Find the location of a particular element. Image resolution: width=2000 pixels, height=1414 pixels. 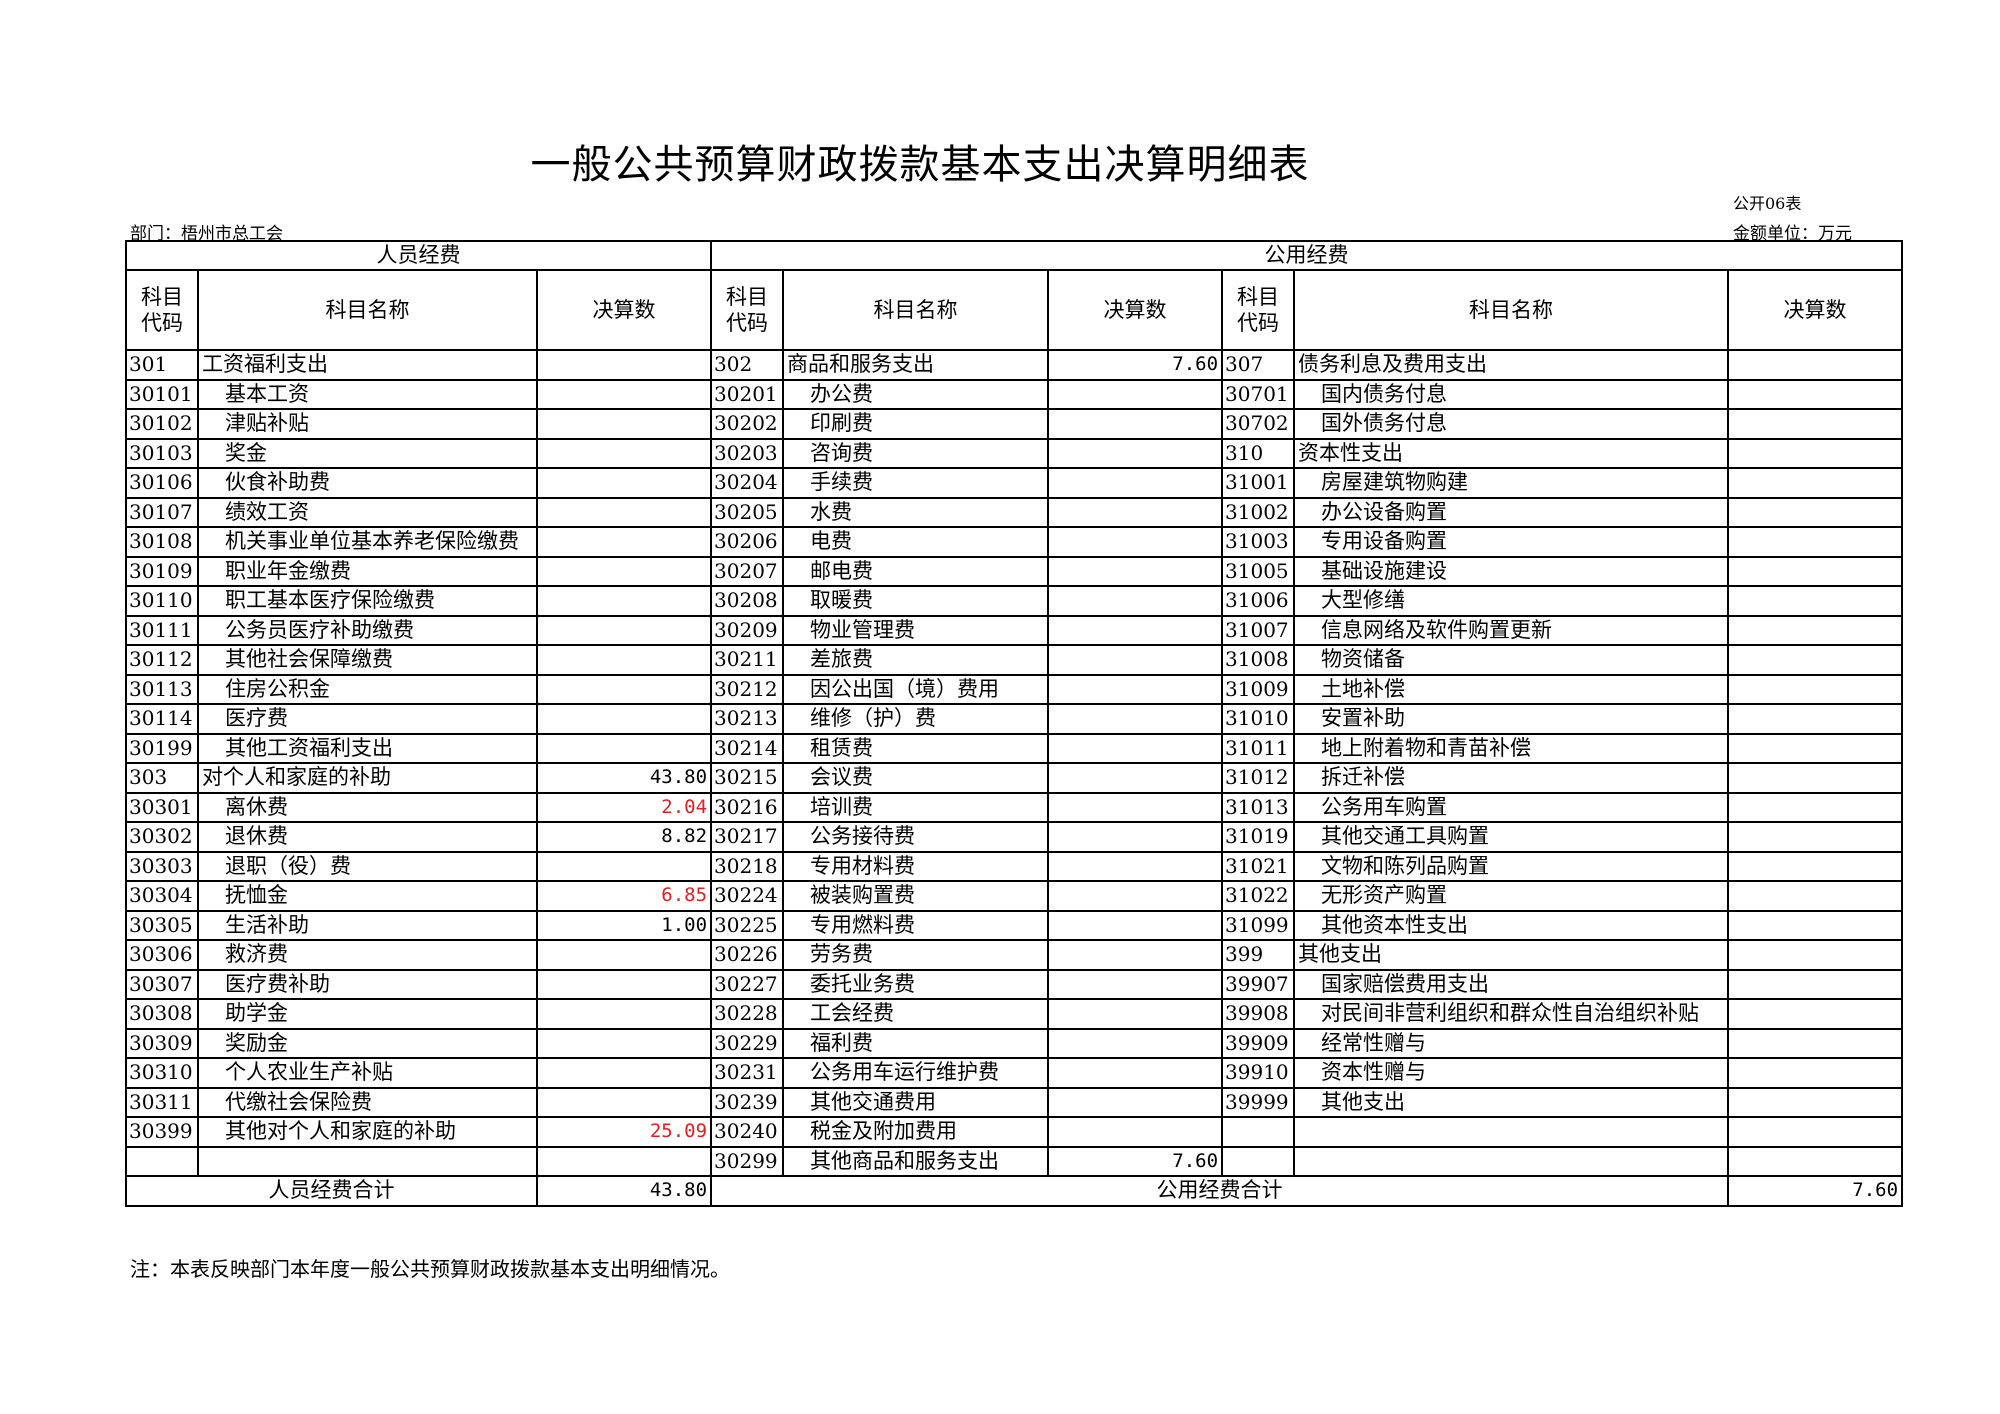

goods-name-cell: 公务用车运行维护费 is located at coordinates (916, 1073).